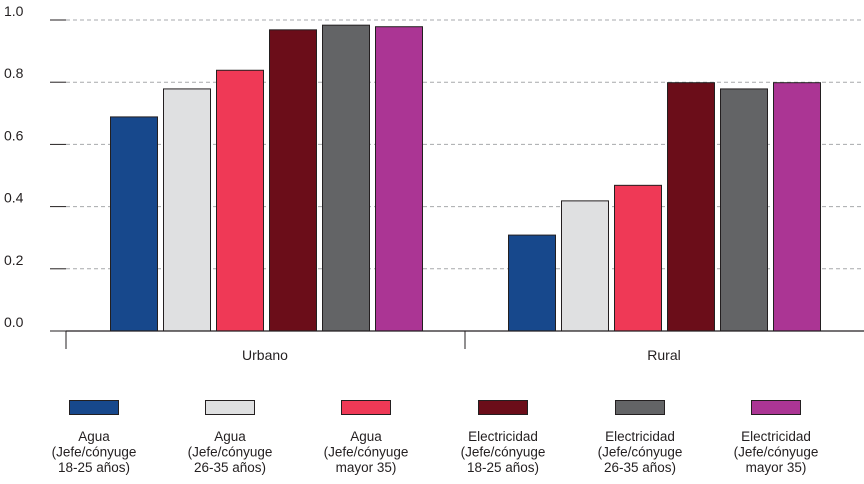 The image size is (864, 484). Describe the element at coordinates (399, 179) in the screenshot. I see `bar-6-urbano` at that location.